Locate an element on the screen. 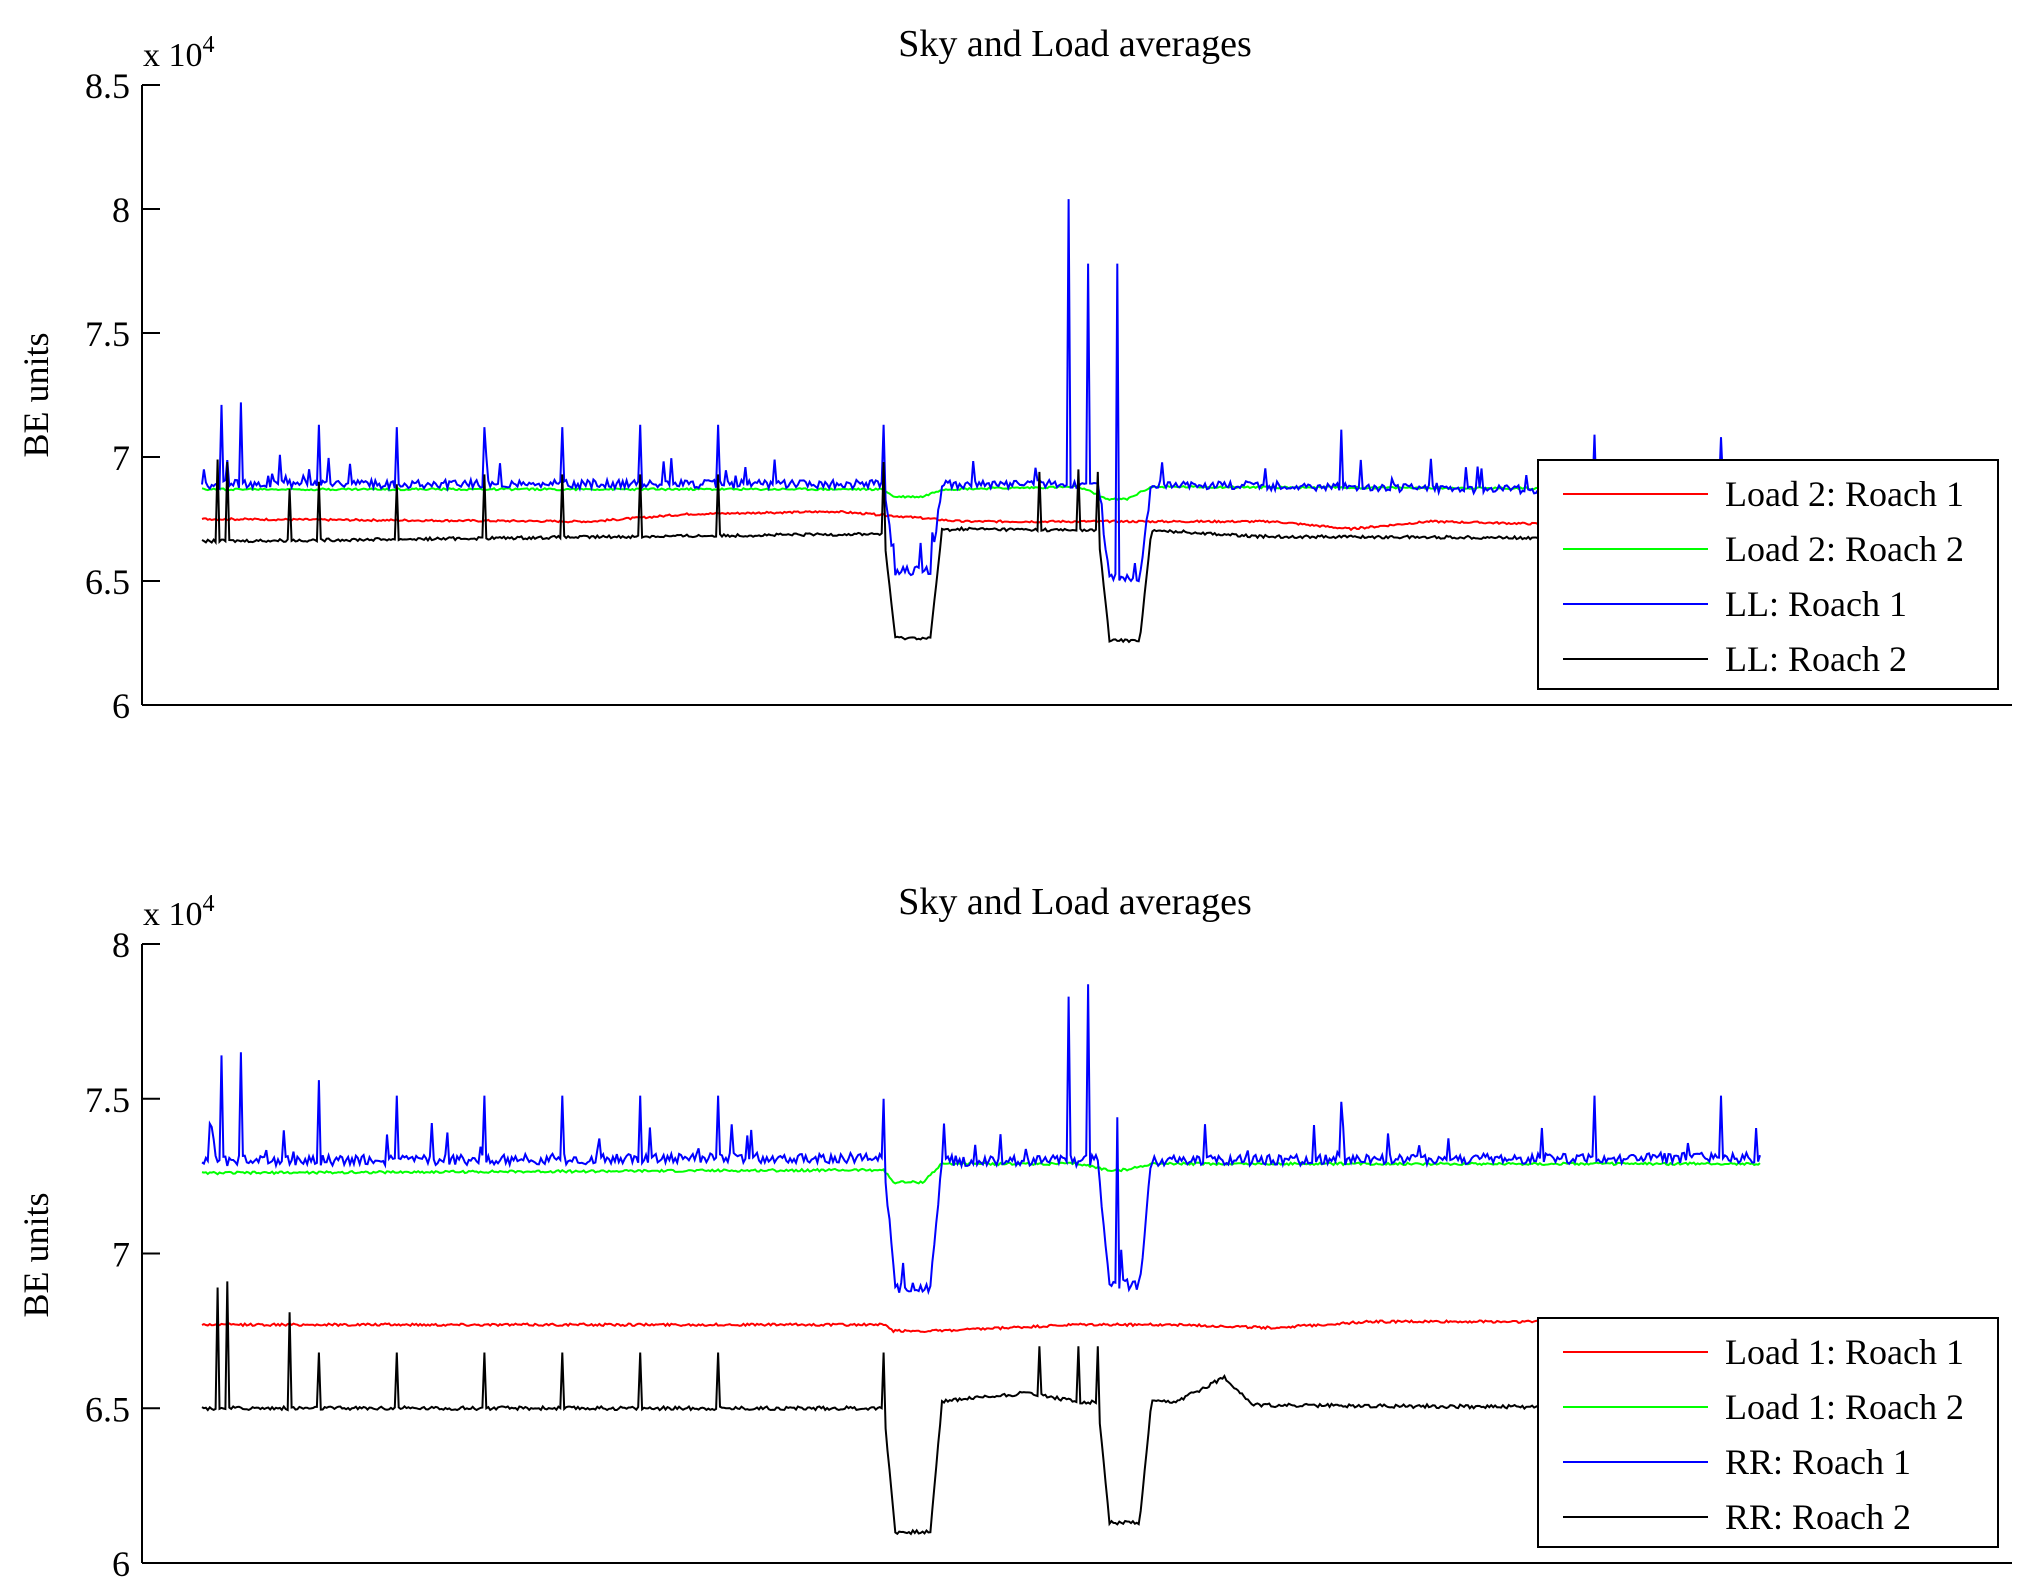 This screenshot has width=2029, height=1592. y-tick-label: 8.5 is located at coordinates (107, 86).